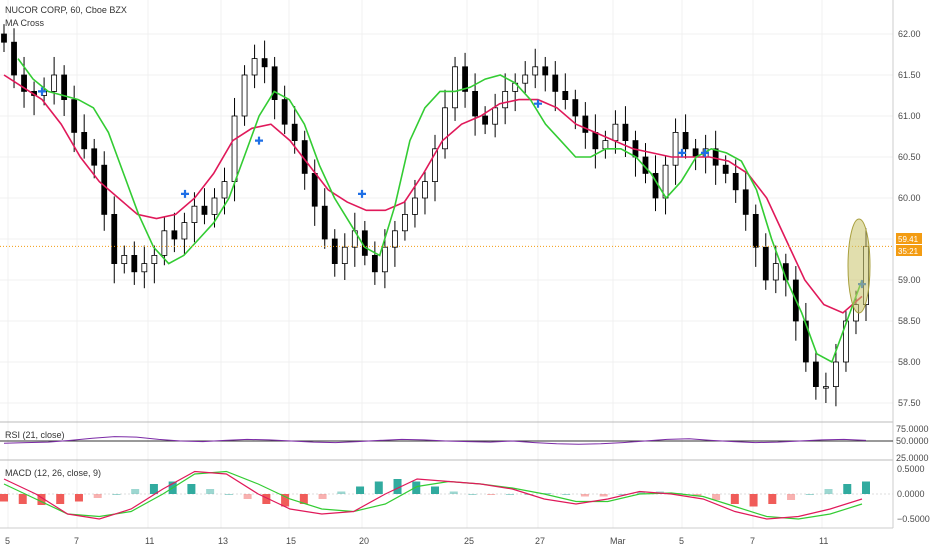  I want to click on price-tick: 61.50, so click(909, 75).